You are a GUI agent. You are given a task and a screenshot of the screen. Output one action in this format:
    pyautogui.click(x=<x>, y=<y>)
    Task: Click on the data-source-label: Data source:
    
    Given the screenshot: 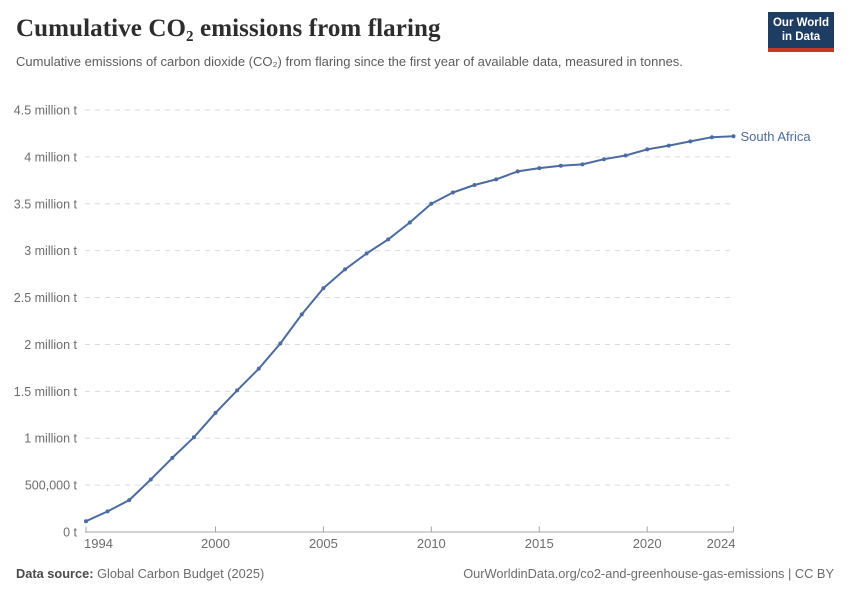 What is the action you would take?
    pyautogui.click(x=55, y=573)
    